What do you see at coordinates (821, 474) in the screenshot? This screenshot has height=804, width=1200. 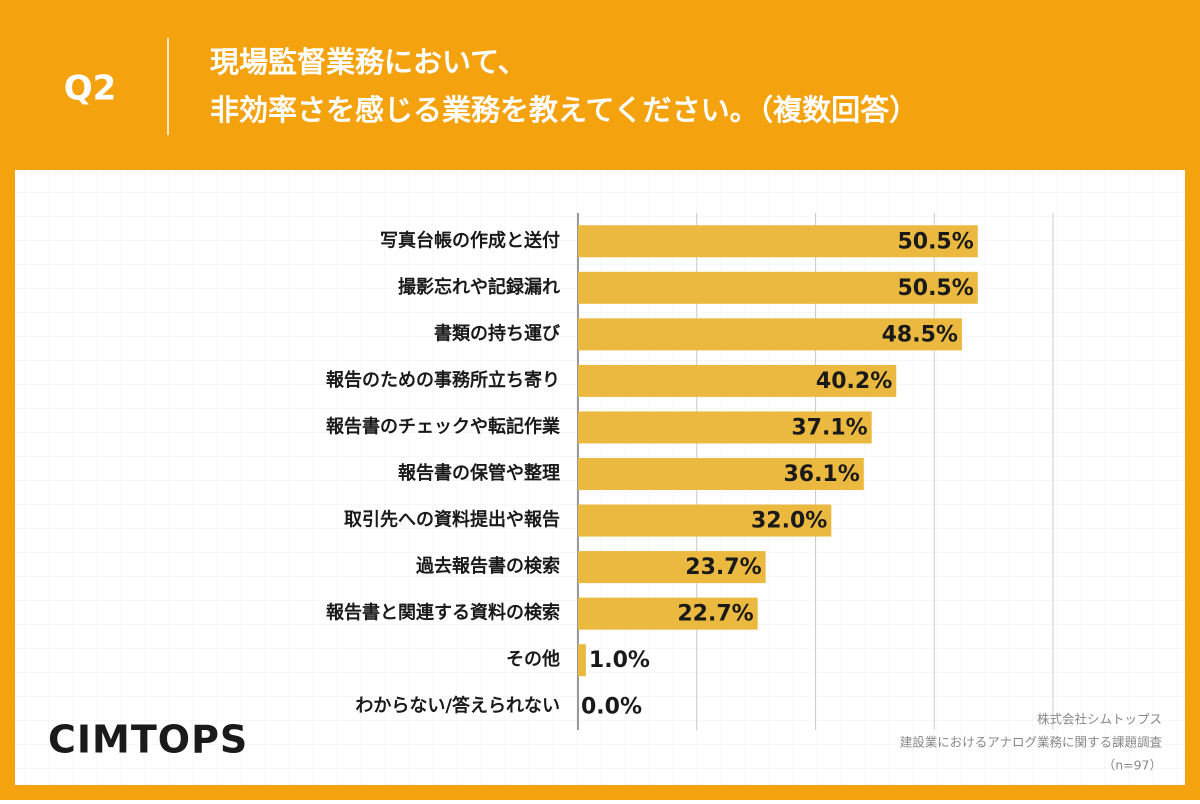 I see `value-label: 36.1%` at bounding box center [821, 474].